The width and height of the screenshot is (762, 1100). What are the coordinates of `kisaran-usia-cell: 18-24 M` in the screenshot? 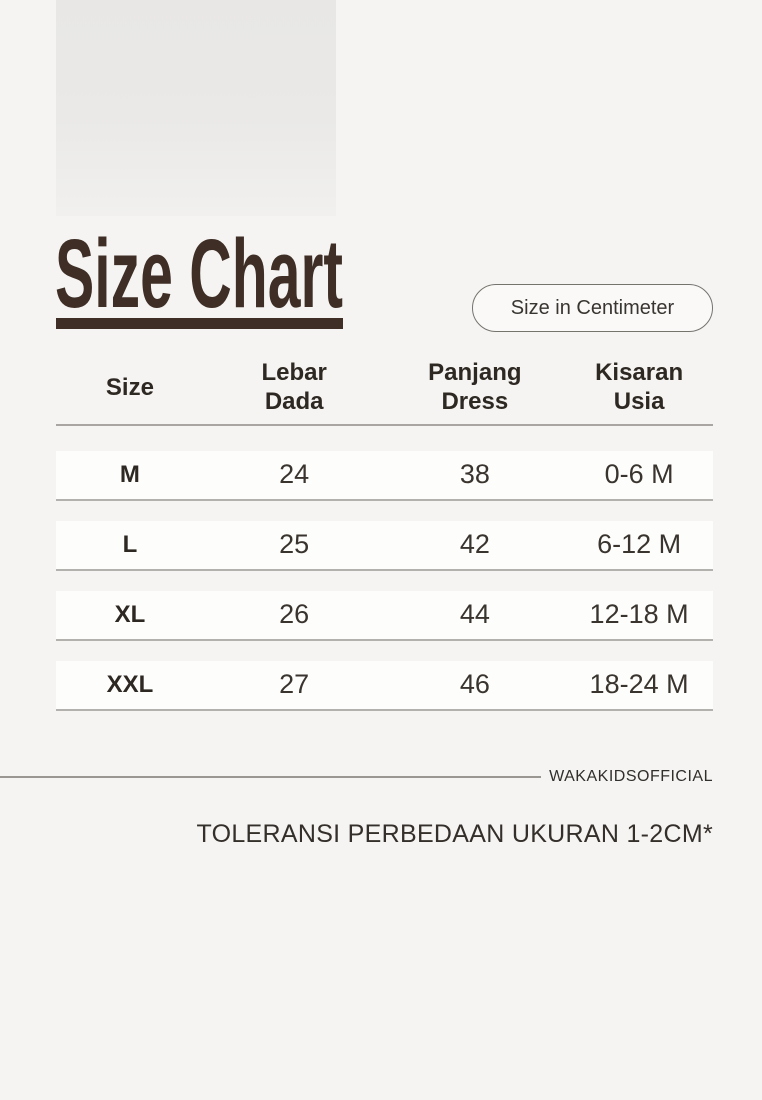 It's located at (639, 684).